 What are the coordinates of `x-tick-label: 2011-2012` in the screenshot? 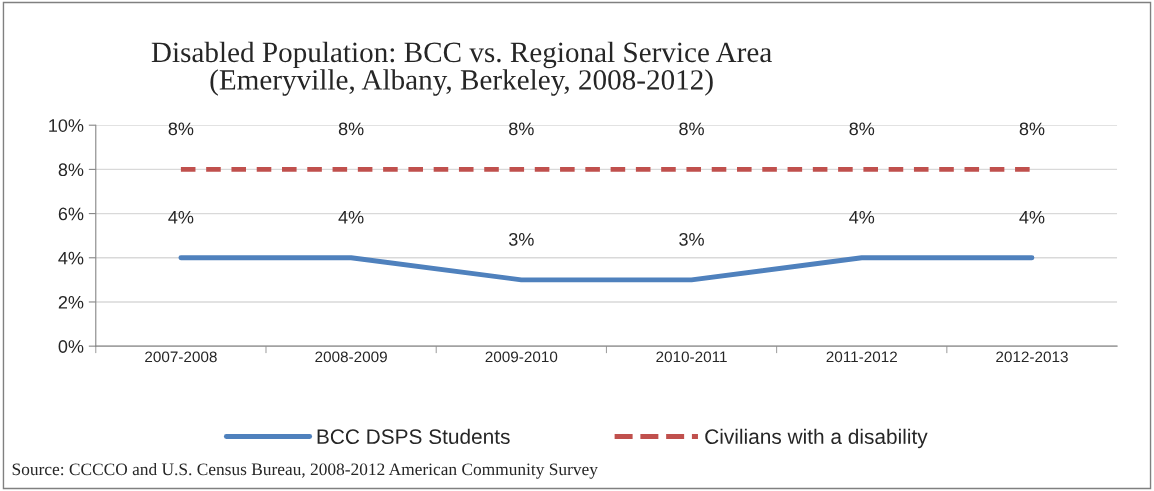 It's located at (861, 357).